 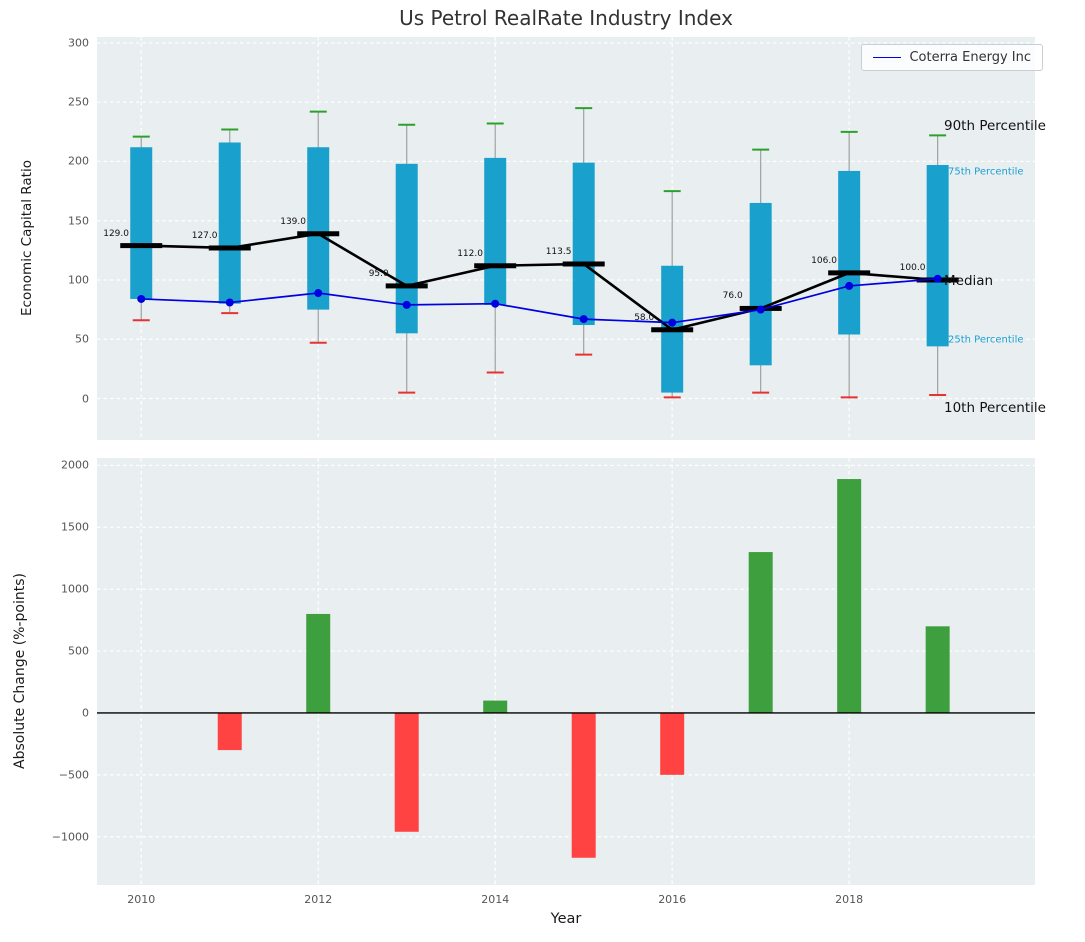 I want to click on median-value-label: 113.5, so click(x=558, y=251).